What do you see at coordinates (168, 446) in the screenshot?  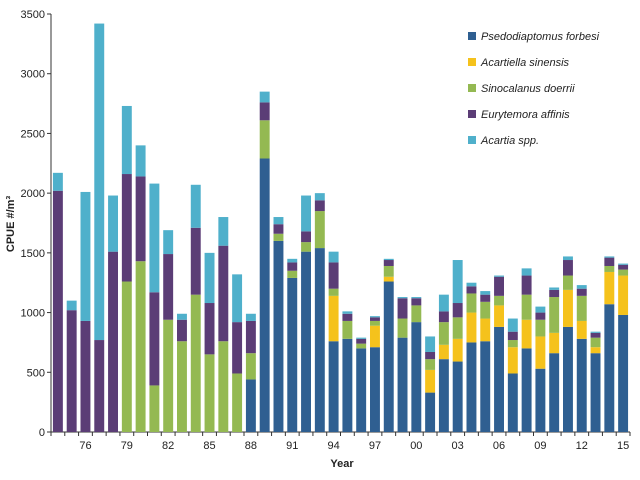 I see `x-tick-label: 82` at bounding box center [168, 446].